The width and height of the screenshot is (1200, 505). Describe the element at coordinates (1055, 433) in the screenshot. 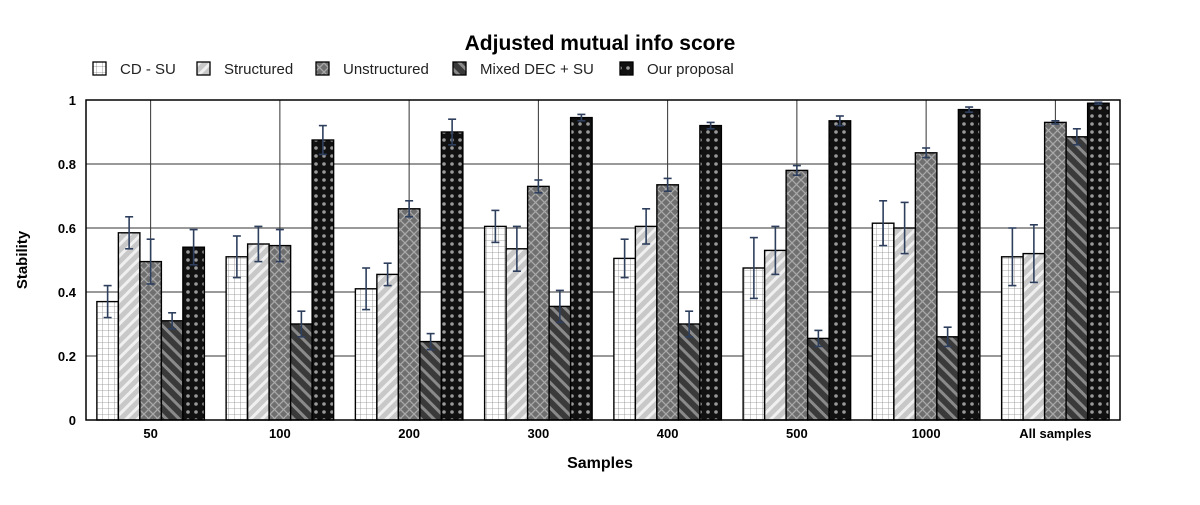

I see `x-tick-label: All samples` at that location.